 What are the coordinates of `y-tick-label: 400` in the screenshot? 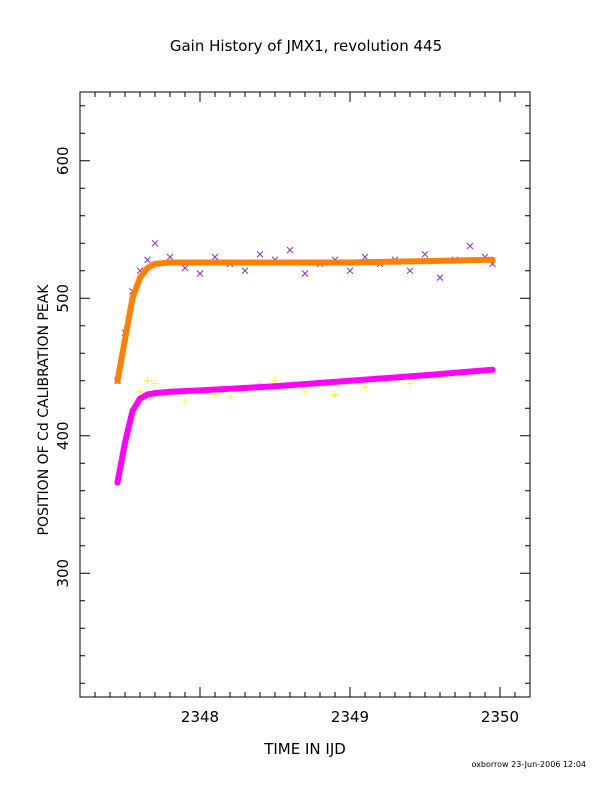 It's located at (63, 435).